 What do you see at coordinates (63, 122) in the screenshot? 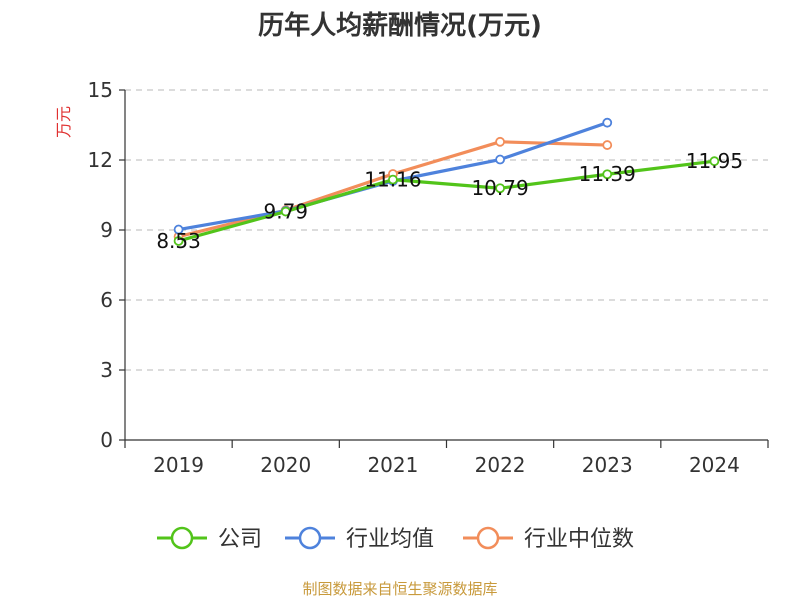
I see `y-axis-label: 万元` at bounding box center [63, 122].